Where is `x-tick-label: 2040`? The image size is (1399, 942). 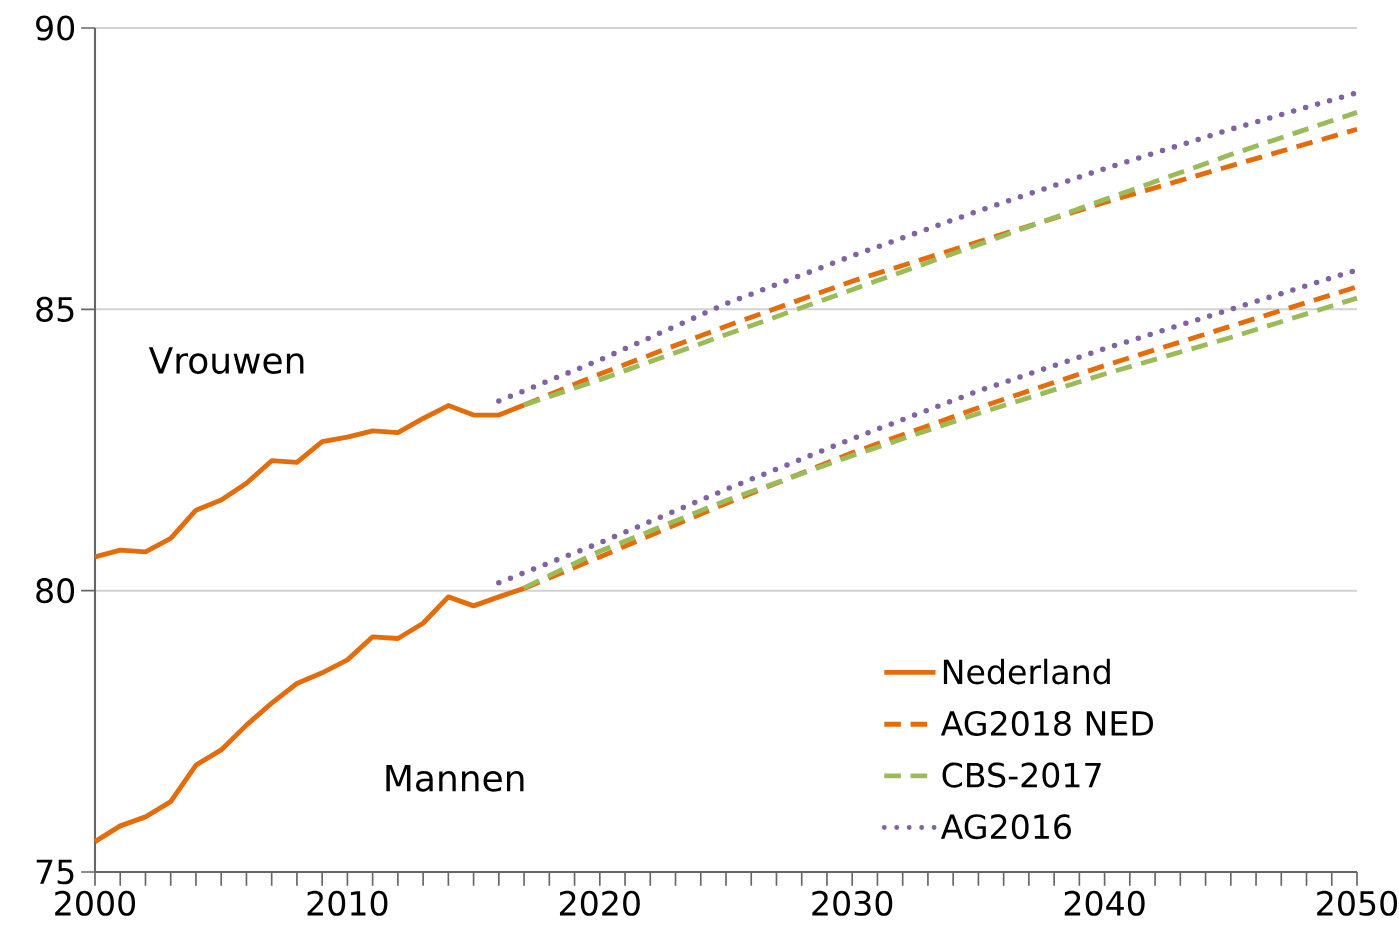 x-tick-label: 2040 is located at coordinates (1104, 903).